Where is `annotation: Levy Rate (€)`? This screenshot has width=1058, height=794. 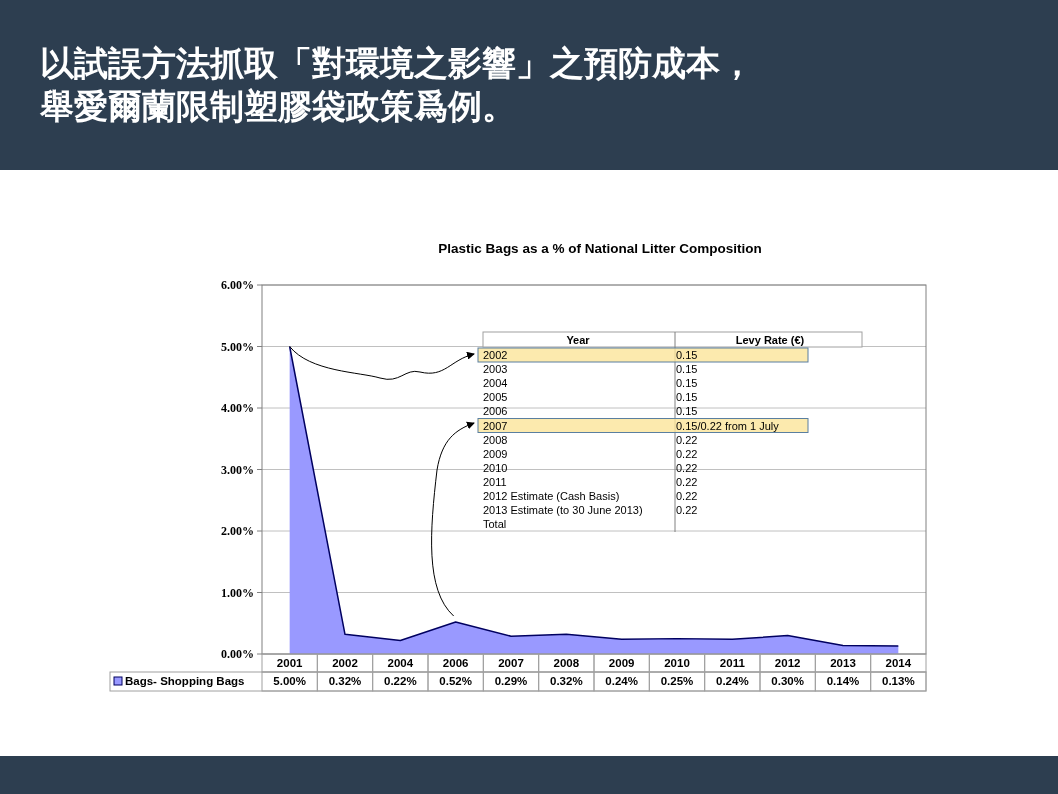
annotation: Levy Rate (€) is located at coordinates (770, 340).